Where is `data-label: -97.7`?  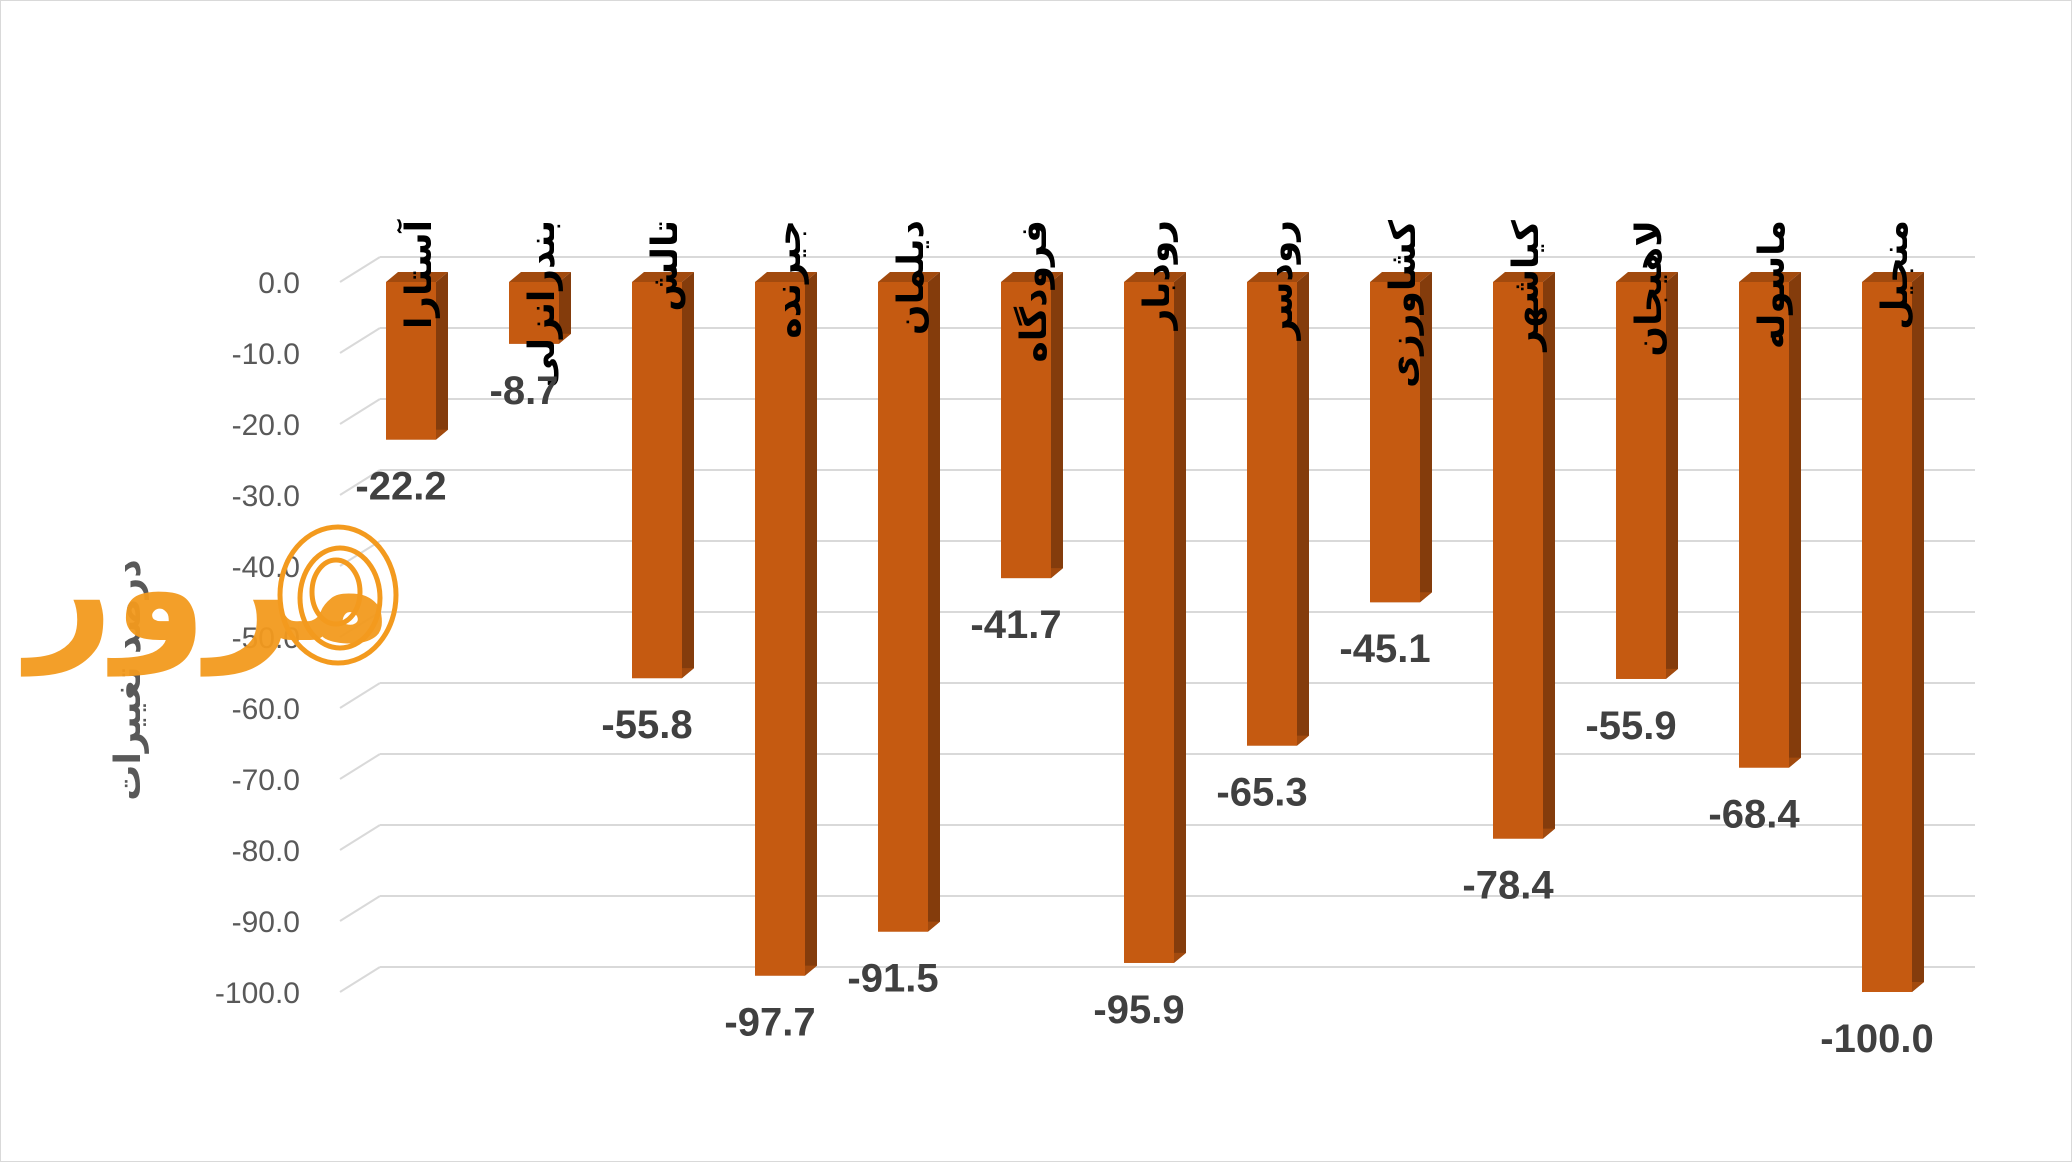
data-label: -97.7 is located at coordinates (769, 1023).